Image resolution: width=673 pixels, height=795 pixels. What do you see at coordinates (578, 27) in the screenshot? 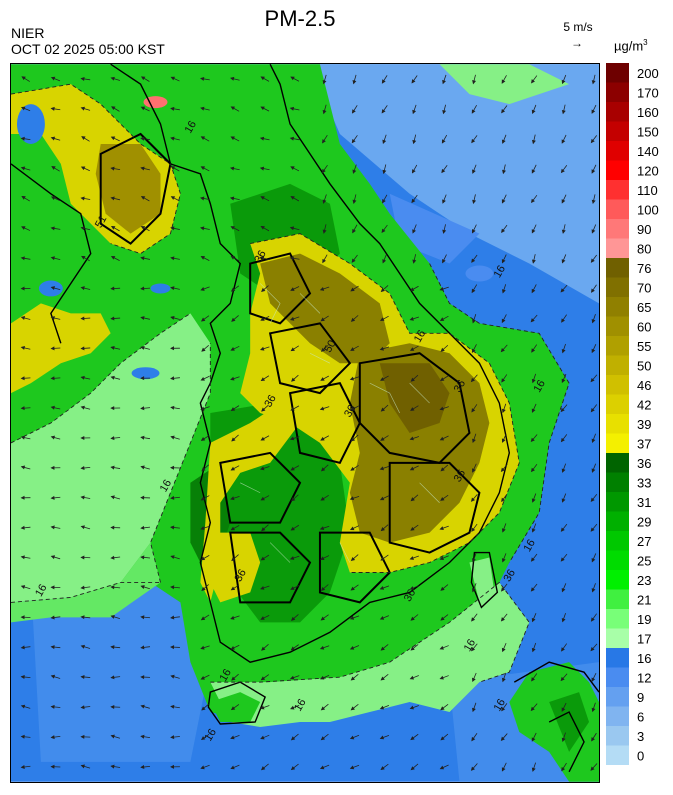
I see `wind-scale-label: 5 m/s` at bounding box center [578, 27].